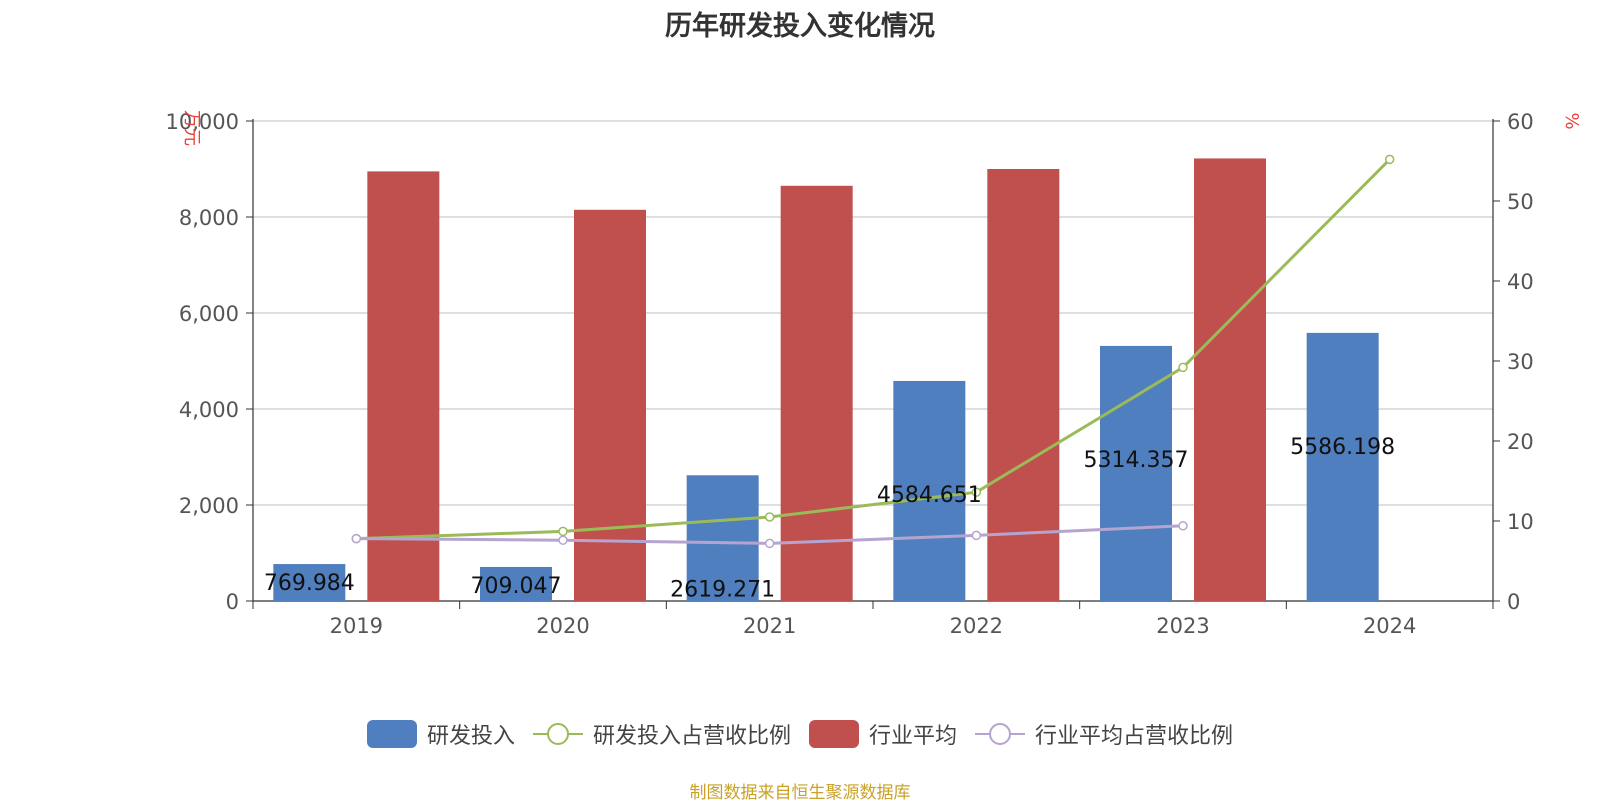 Image resolution: width=1600 pixels, height=803 pixels. Describe the element at coordinates (1182, 626) in the screenshot. I see `x-axis-tick-label: 2023` at that location.